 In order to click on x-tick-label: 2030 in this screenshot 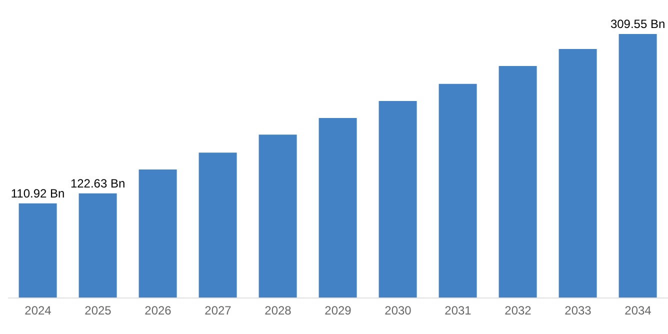, I will do `click(398, 311)`.